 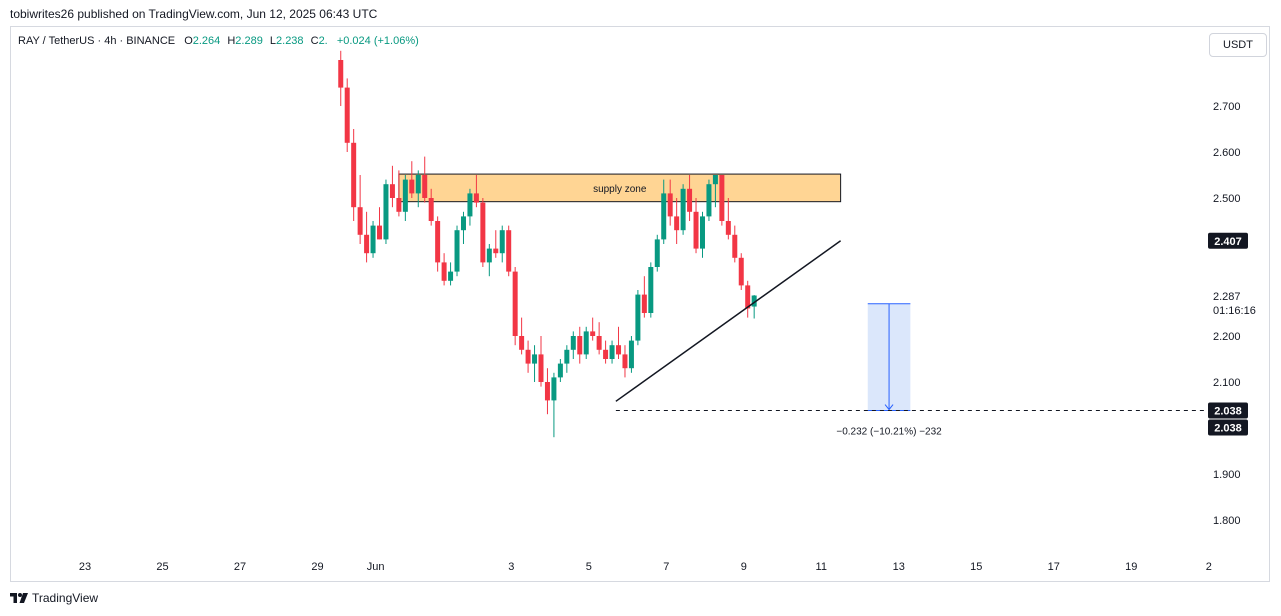 What do you see at coordinates (290, 41) in the screenshot?
I see `low-value: 2.238` at bounding box center [290, 41].